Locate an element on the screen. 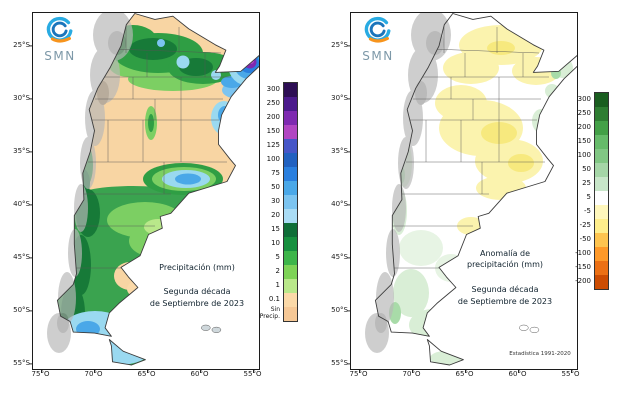 The height and width of the screenshot is (406, 635). legend-label: 125 is located at coordinates (273, 145).